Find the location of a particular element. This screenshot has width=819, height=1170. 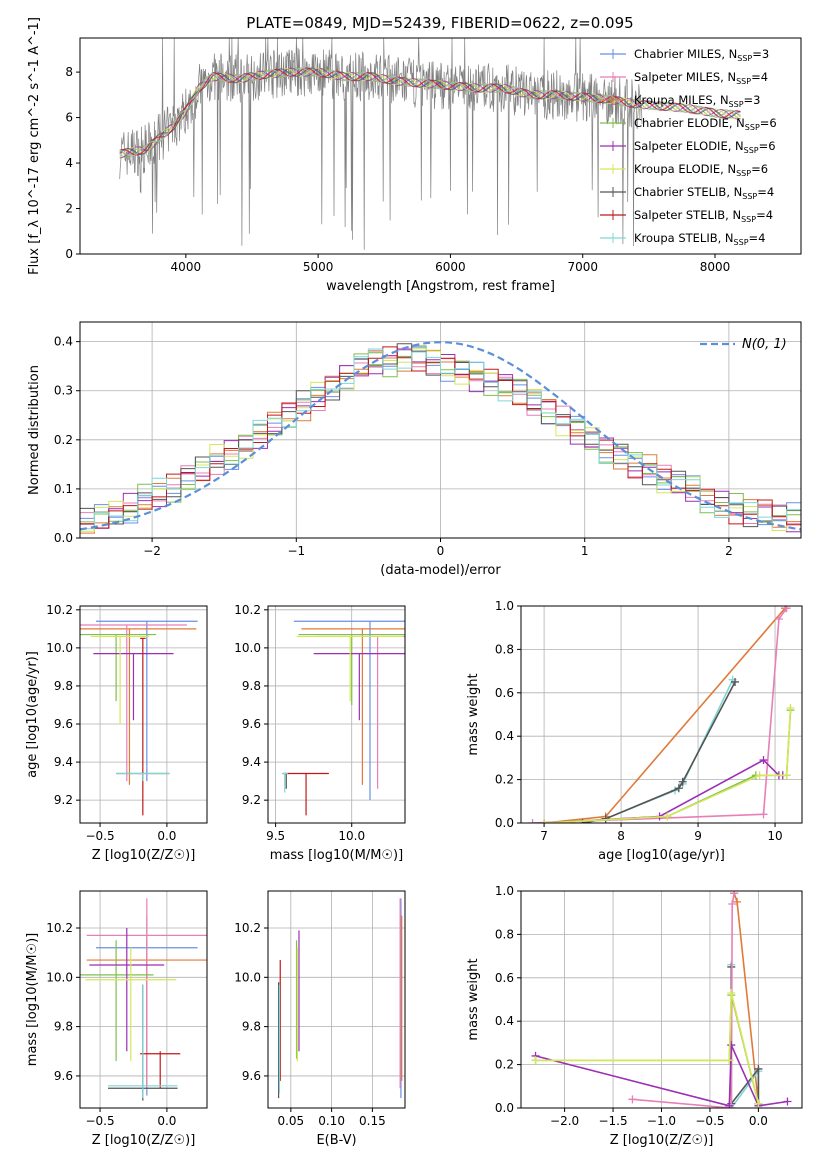

age-vs-z-frame is located at coordinates (143, 714).